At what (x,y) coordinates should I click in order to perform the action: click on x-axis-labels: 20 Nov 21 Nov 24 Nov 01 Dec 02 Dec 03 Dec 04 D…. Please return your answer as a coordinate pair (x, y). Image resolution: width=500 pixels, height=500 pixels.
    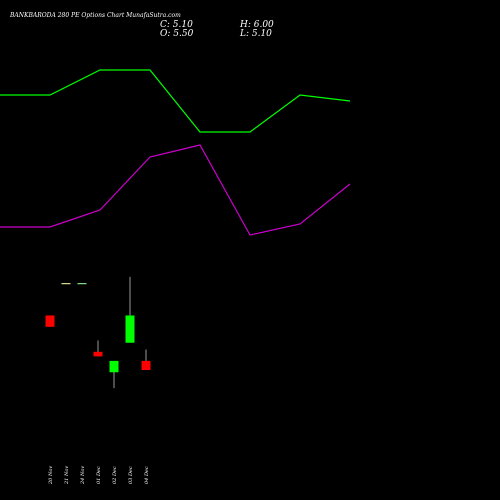
    Looking at the image, I should click on (99, 475).